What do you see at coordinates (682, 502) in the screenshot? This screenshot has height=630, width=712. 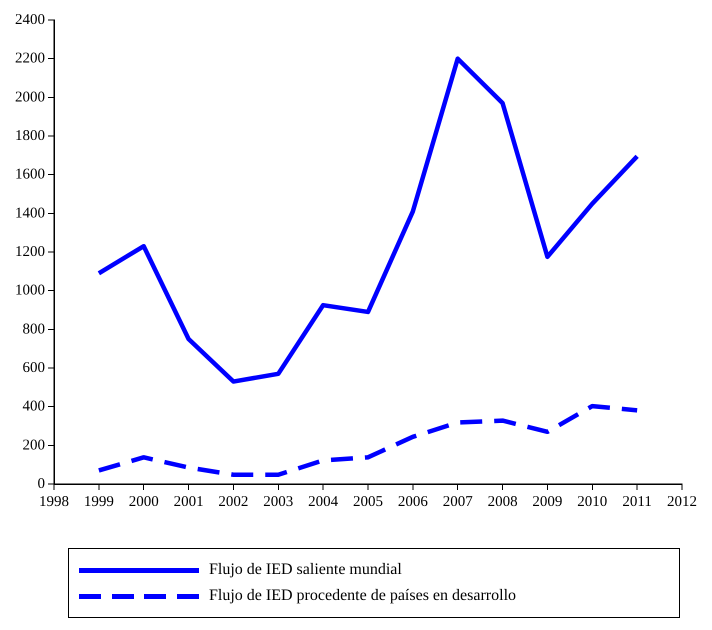 I see `x-tick-label: 2012` at bounding box center [682, 502].